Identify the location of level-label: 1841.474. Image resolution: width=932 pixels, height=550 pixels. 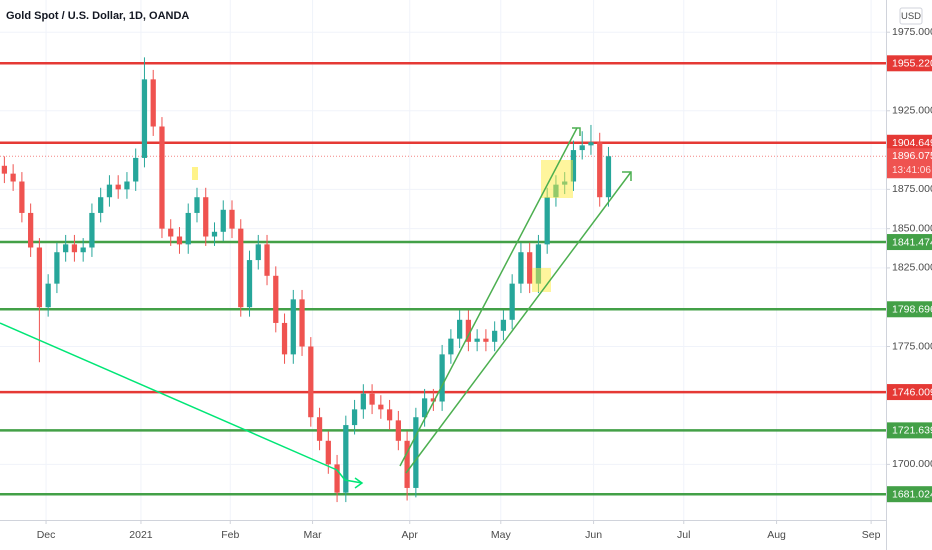
(912, 242).